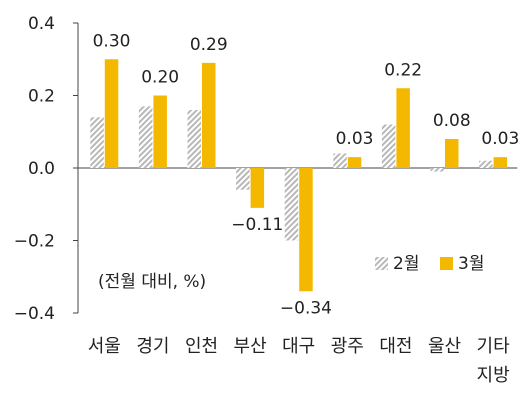  What do you see at coordinates (403, 70) in the screenshot?
I see `data-label: 0.22` at bounding box center [403, 70].